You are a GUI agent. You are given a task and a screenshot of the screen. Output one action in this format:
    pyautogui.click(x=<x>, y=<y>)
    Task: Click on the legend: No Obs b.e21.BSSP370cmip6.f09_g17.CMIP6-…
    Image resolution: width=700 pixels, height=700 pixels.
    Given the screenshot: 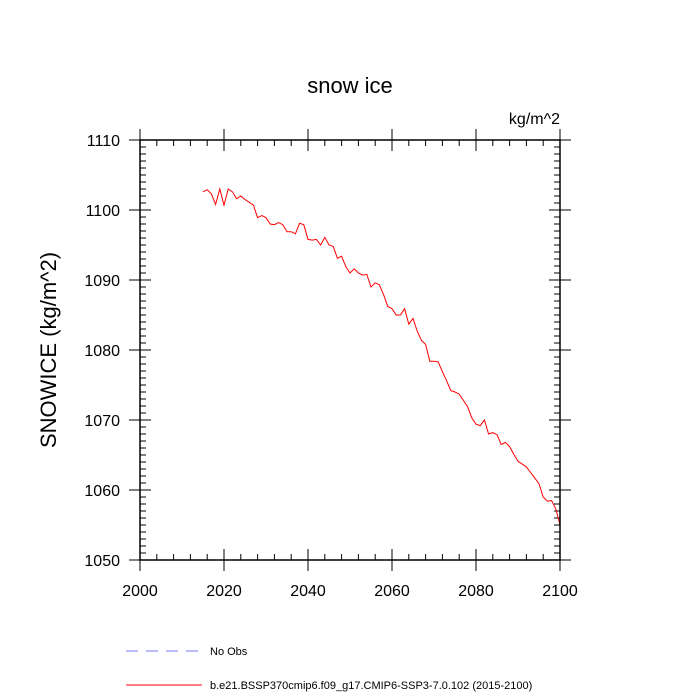 What is the action you would take?
    pyautogui.click(x=329, y=669)
    